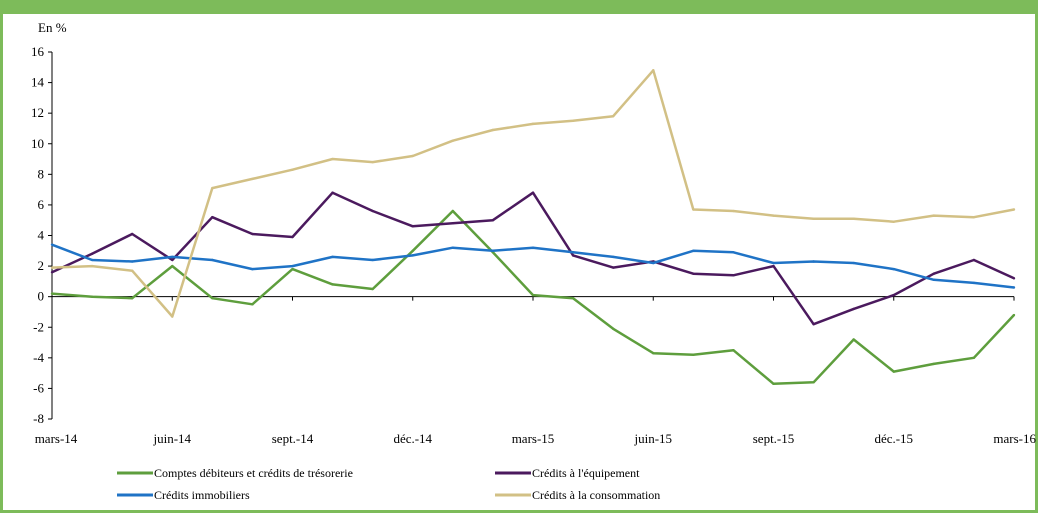  I want to click on y-tick-label: 2, so click(41, 265).